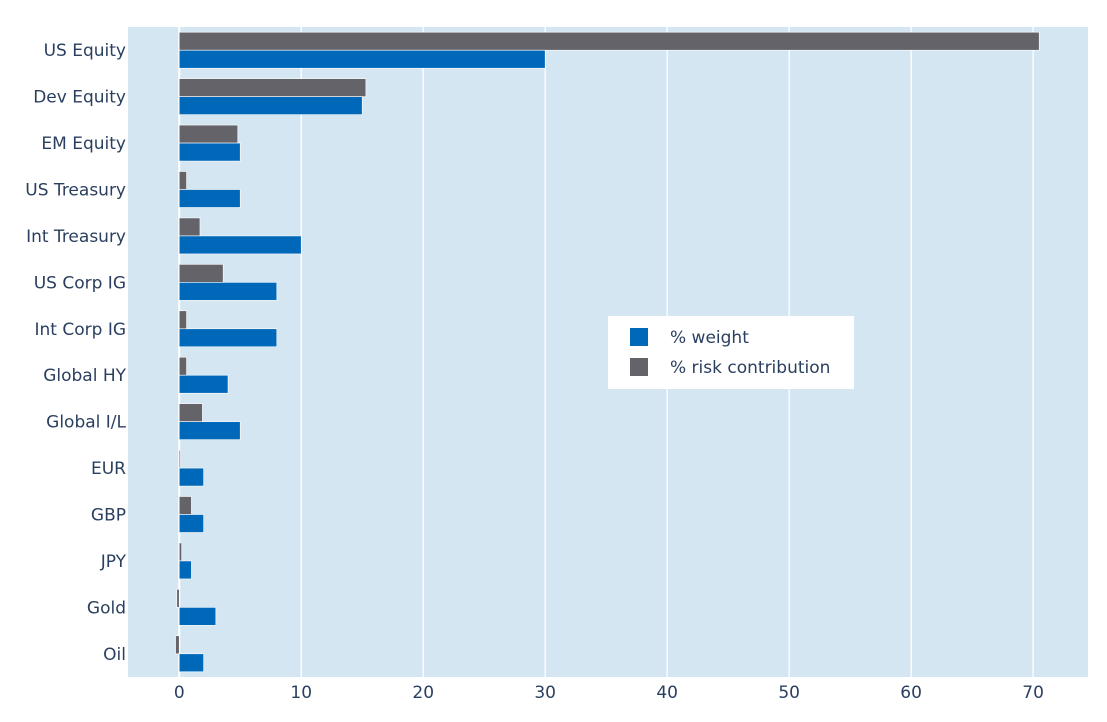  Describe the element at coordinates (789, 693) in the screenshot. I see `x-tick-label: 50` at that location.